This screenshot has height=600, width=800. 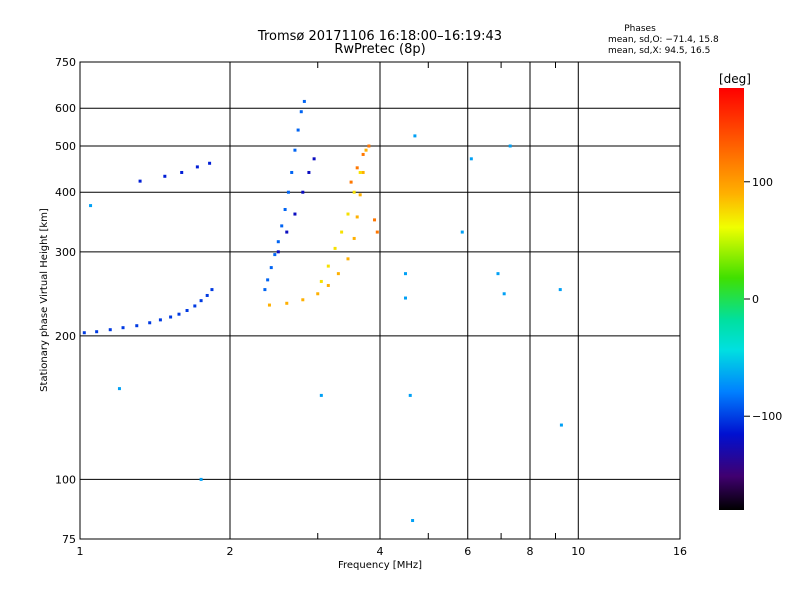 I want to click on colorbar-label: [deg], so click(x=735, y=79).